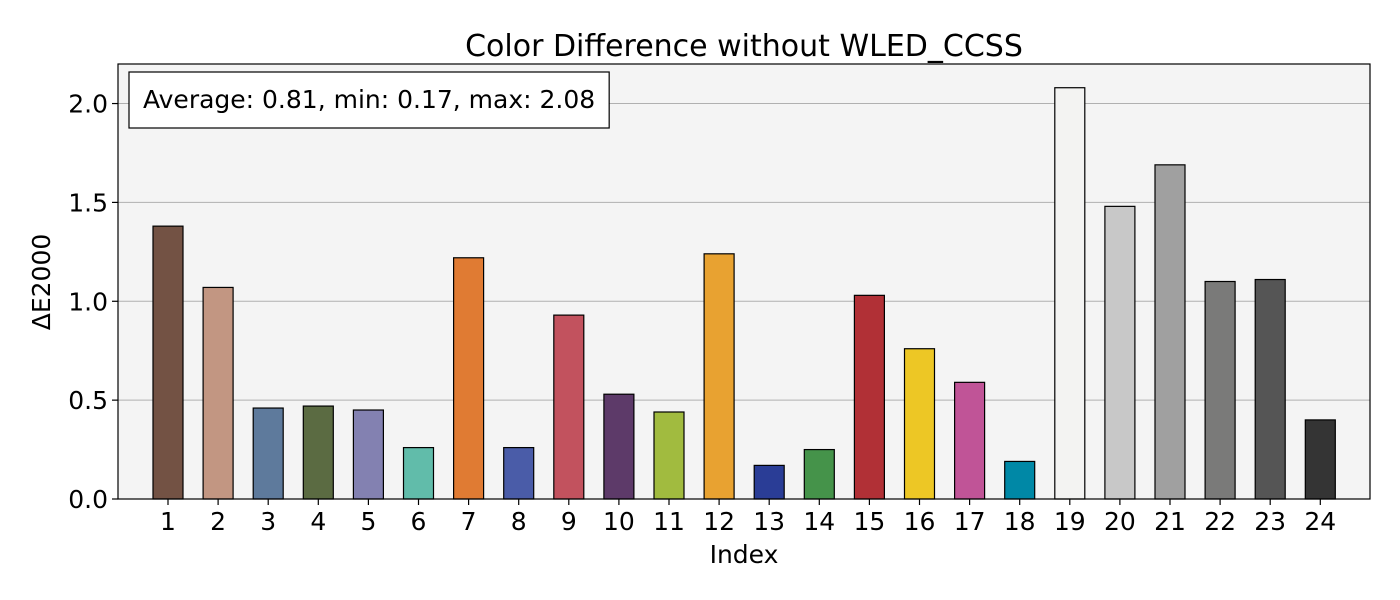 This screenshot has height=600, width=1400. What do you see at coordinates (1320, 521) in the screenshot?
I see `x-tick-label: 24` at bounding box center [1320, 521].